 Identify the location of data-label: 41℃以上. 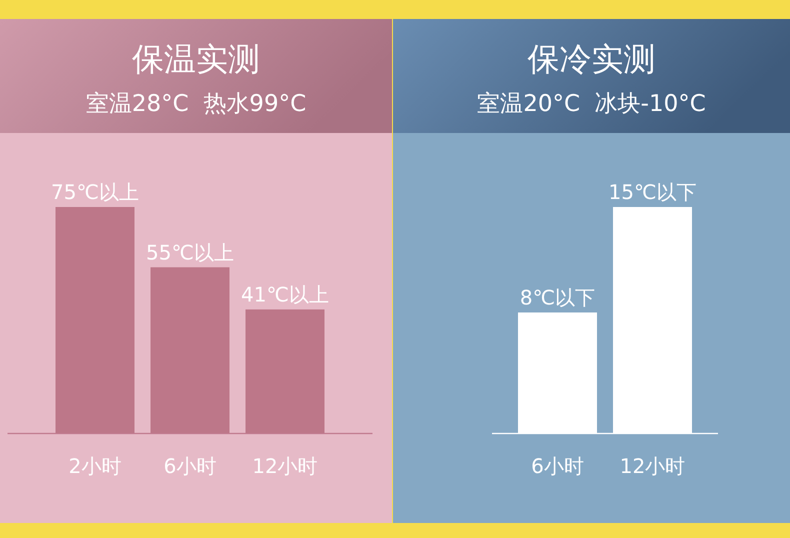
(285, 294).